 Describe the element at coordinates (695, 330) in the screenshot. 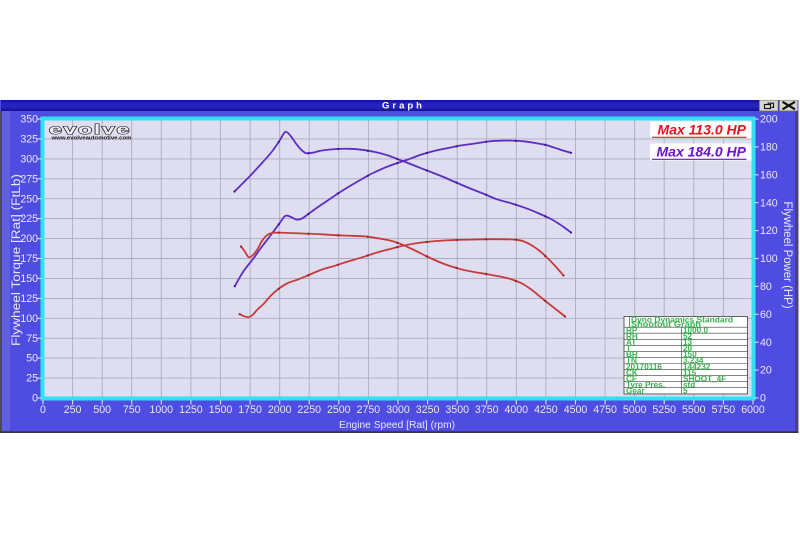

I see `svg-text: 1000.0` at that location.